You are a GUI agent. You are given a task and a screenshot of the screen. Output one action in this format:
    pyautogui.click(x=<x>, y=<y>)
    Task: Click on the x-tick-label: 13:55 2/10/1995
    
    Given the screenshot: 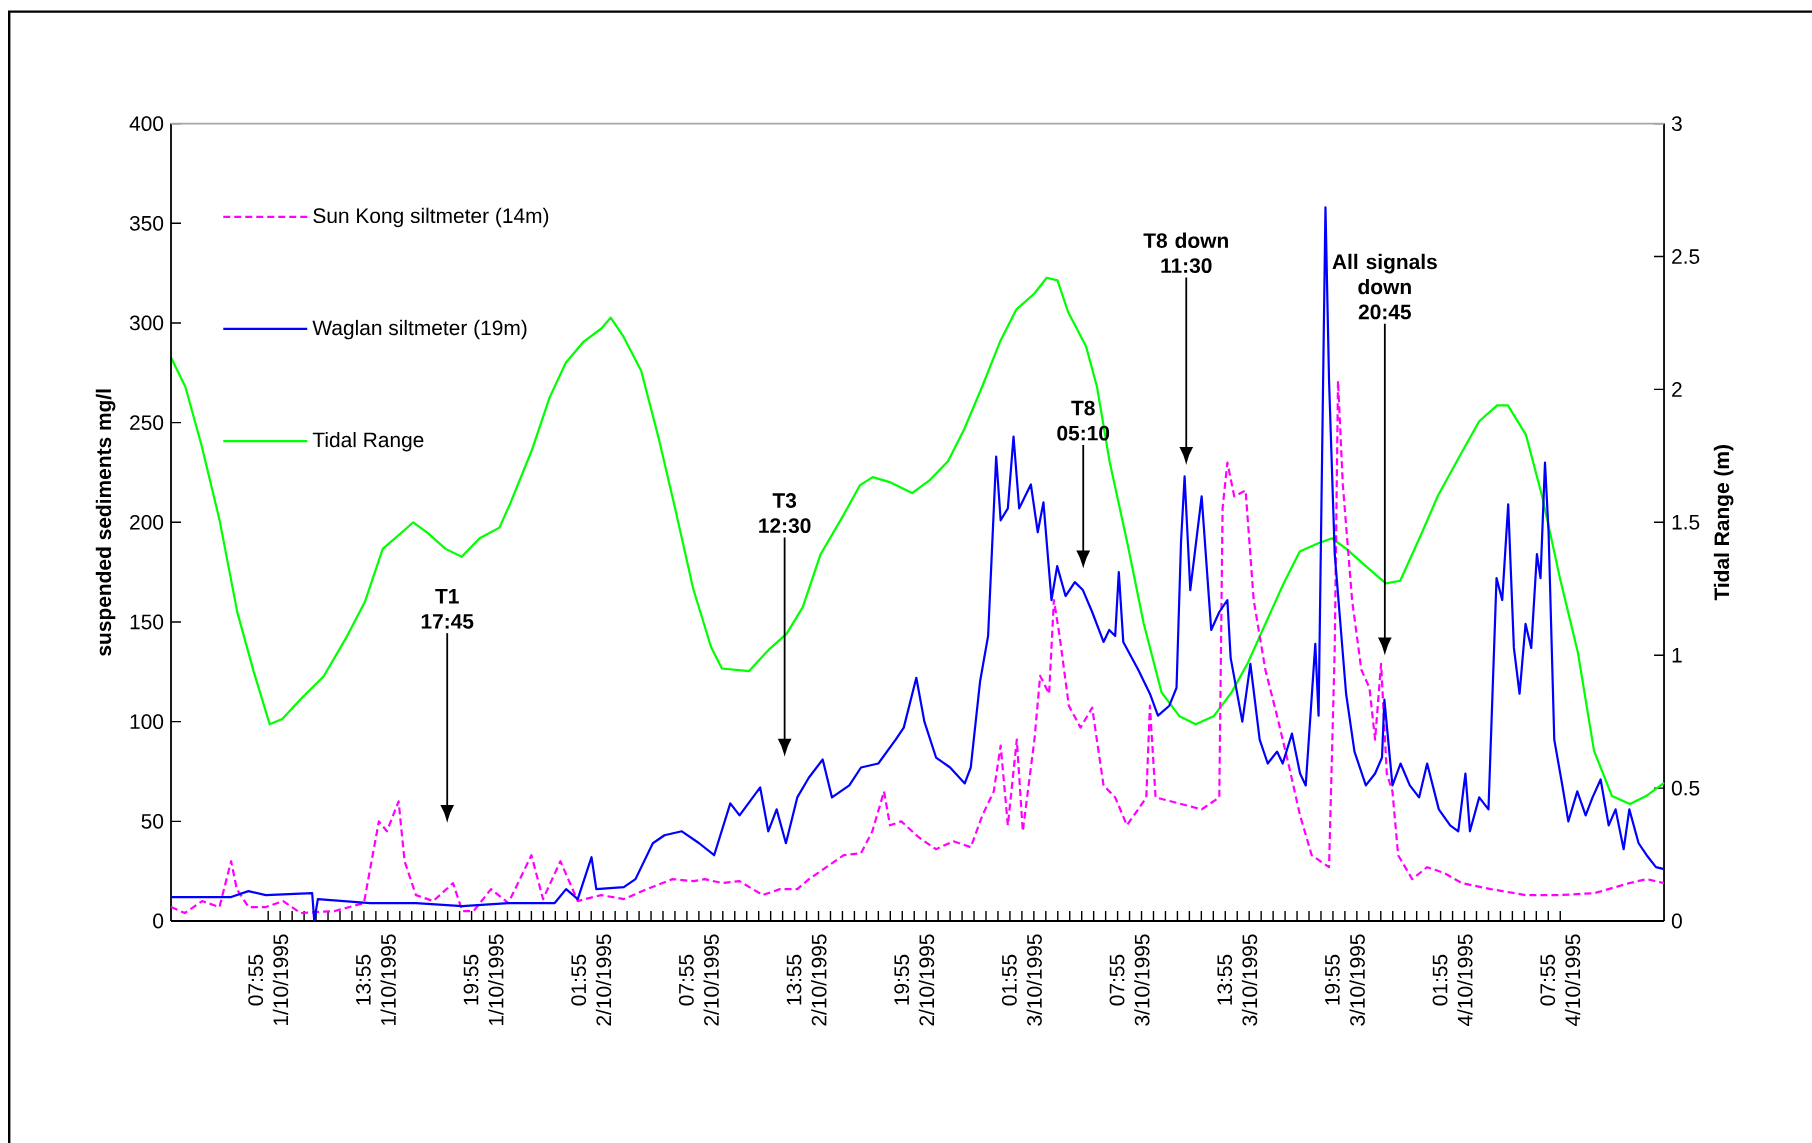 What is the action you would take?
    pyautogui.click(x=806, y=980)
    